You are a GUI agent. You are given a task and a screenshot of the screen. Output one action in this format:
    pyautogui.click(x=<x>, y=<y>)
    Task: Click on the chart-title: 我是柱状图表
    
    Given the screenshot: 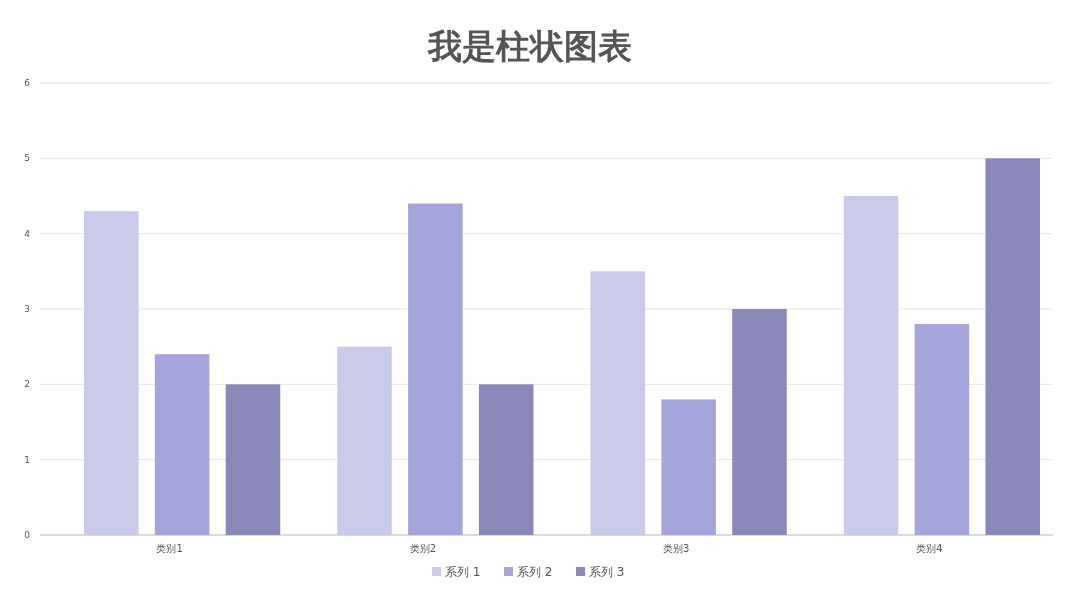 What is the action you would take?
    pyautogui.click(x=529, y=46)
    